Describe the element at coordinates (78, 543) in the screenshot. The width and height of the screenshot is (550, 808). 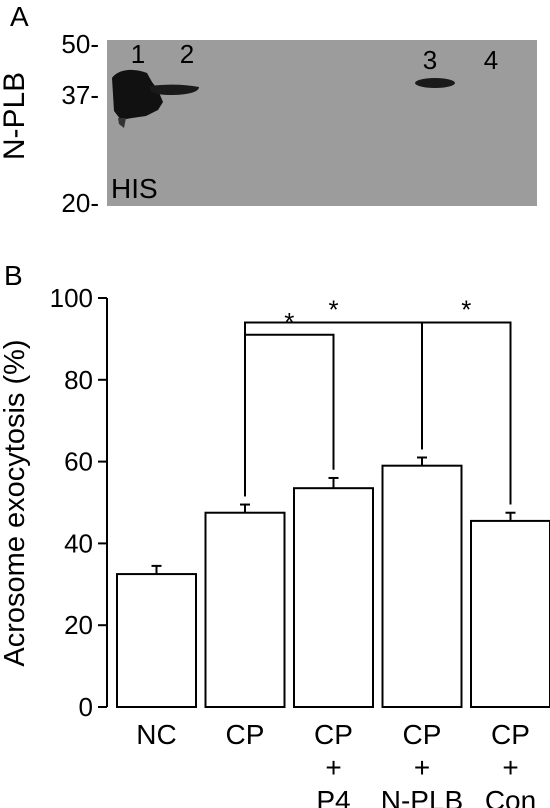
I see `y-tick-label-40: 40` at that location.